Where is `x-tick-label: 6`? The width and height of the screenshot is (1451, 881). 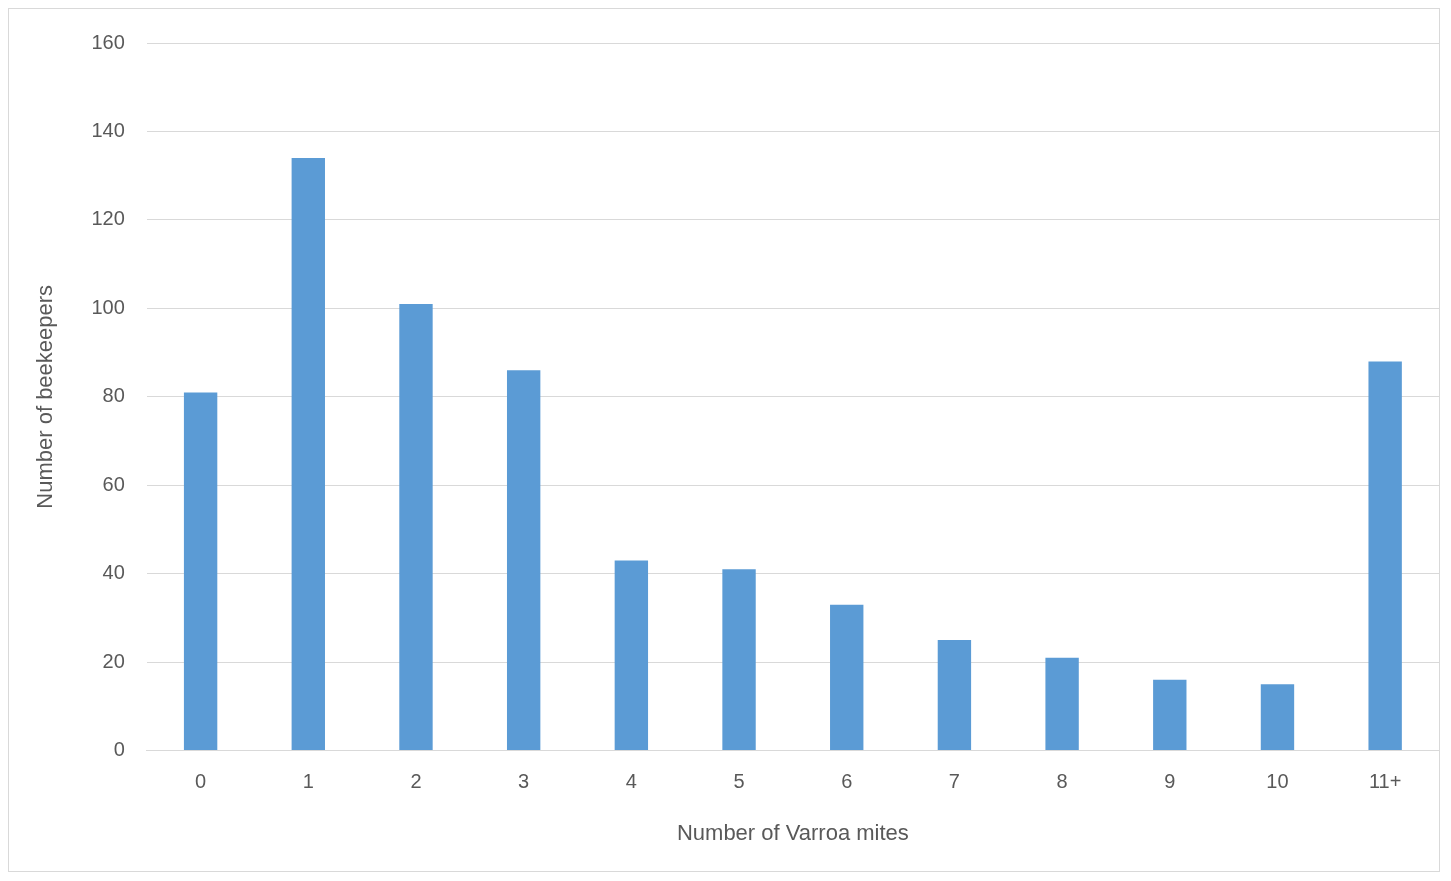
x-tick-label: 6 is located at coordinates (847, 781).